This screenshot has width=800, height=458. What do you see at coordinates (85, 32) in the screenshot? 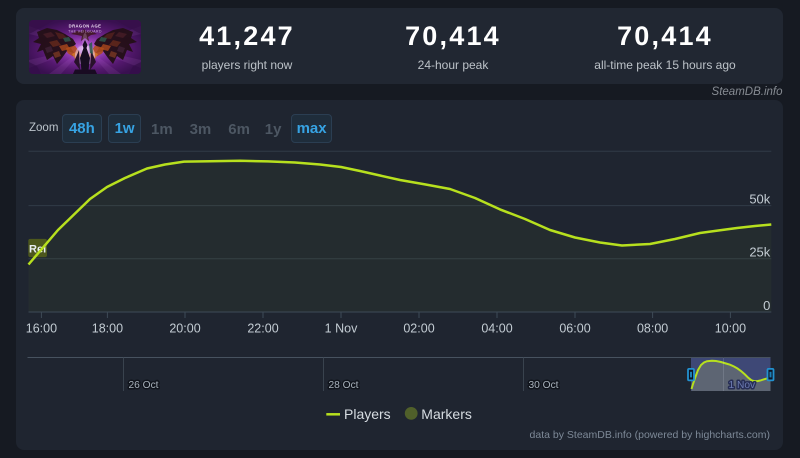
I see `svg-text: THE VEILGUARD` at bounding box center [85, 32].